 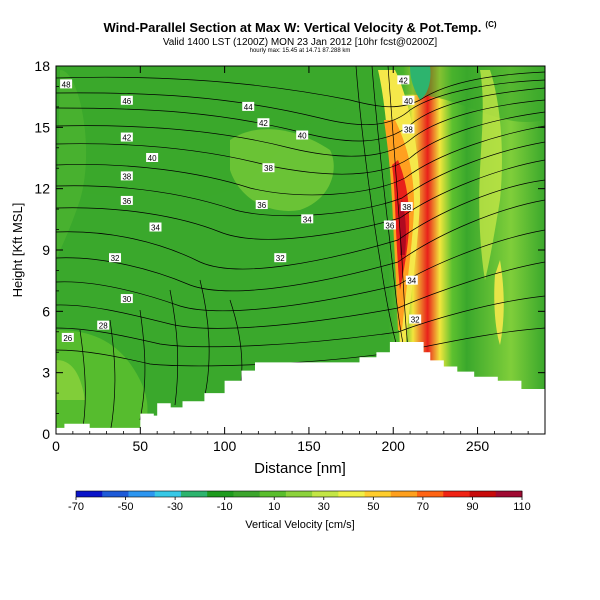 What do you see at coordinates (76, 507) in the screenshot?
I see `colorbar-tick-label: -70` at bounding box center [76, 507].